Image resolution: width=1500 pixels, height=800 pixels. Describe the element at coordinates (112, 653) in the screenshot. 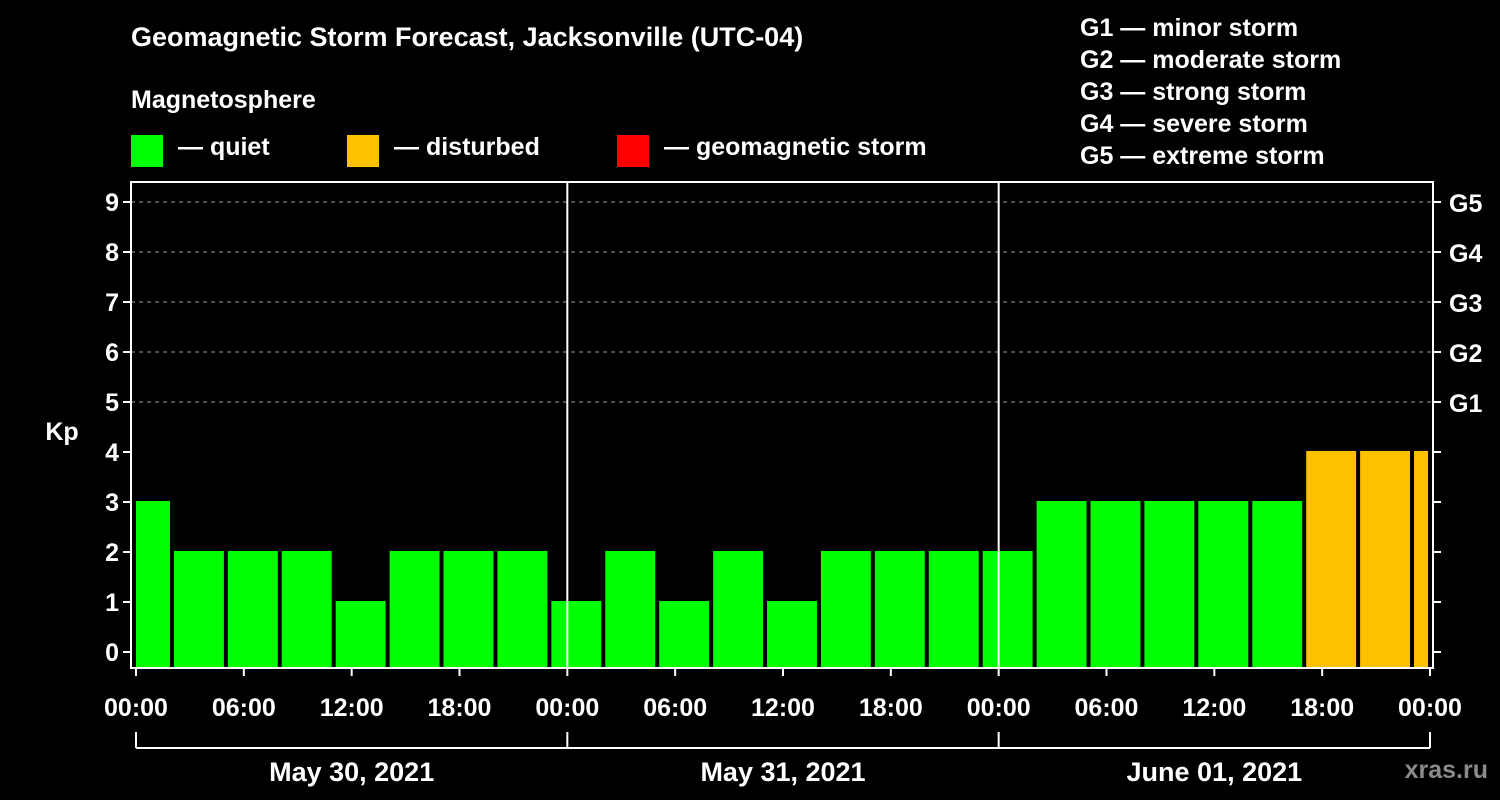

I see `y-tick-label-0: 0` at that location.